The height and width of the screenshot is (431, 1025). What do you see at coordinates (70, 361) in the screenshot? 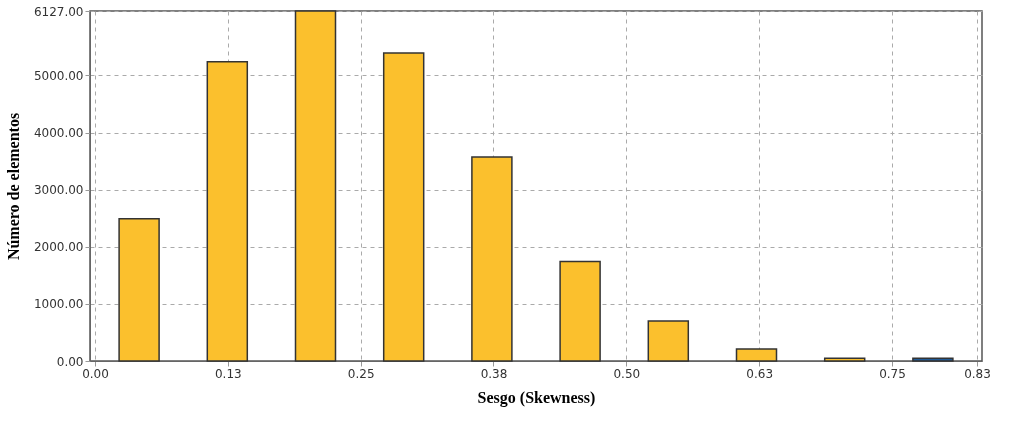
I see `y-tick-label: 0.00` at bounding box center [70, 361].